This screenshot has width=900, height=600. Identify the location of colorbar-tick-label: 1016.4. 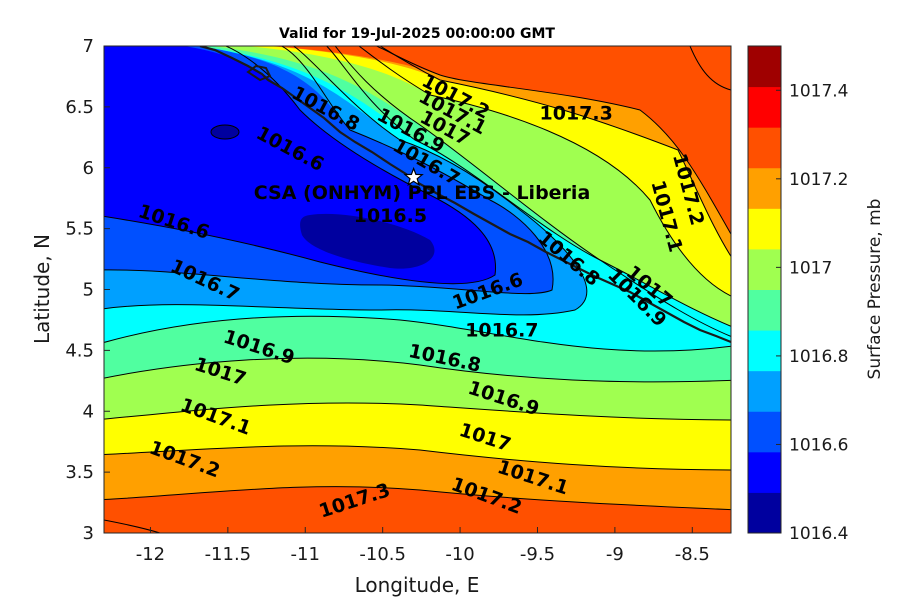
(818, 534).